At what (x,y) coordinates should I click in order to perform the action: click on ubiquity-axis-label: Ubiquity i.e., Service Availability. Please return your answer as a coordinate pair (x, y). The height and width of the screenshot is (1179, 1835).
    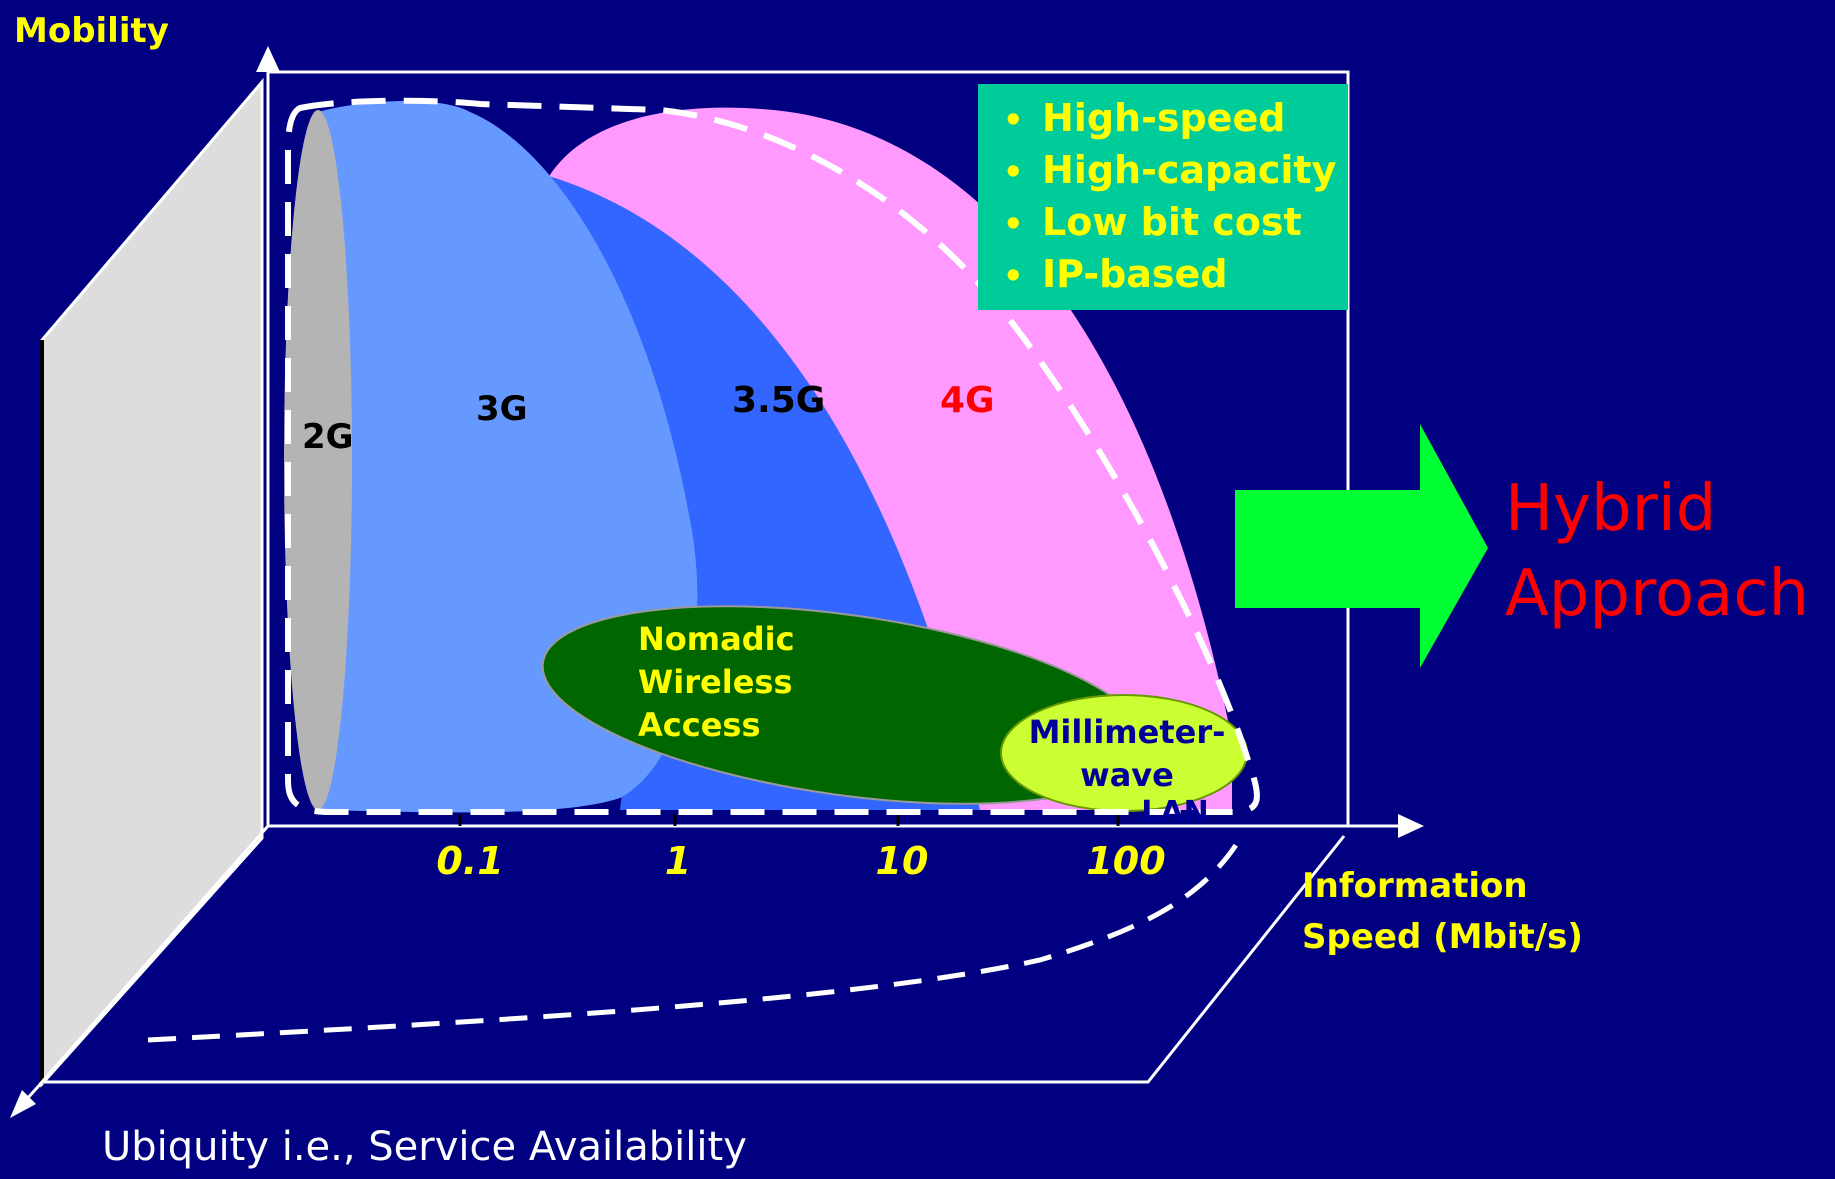
    Looking at the image, I should click on (424, 1147).